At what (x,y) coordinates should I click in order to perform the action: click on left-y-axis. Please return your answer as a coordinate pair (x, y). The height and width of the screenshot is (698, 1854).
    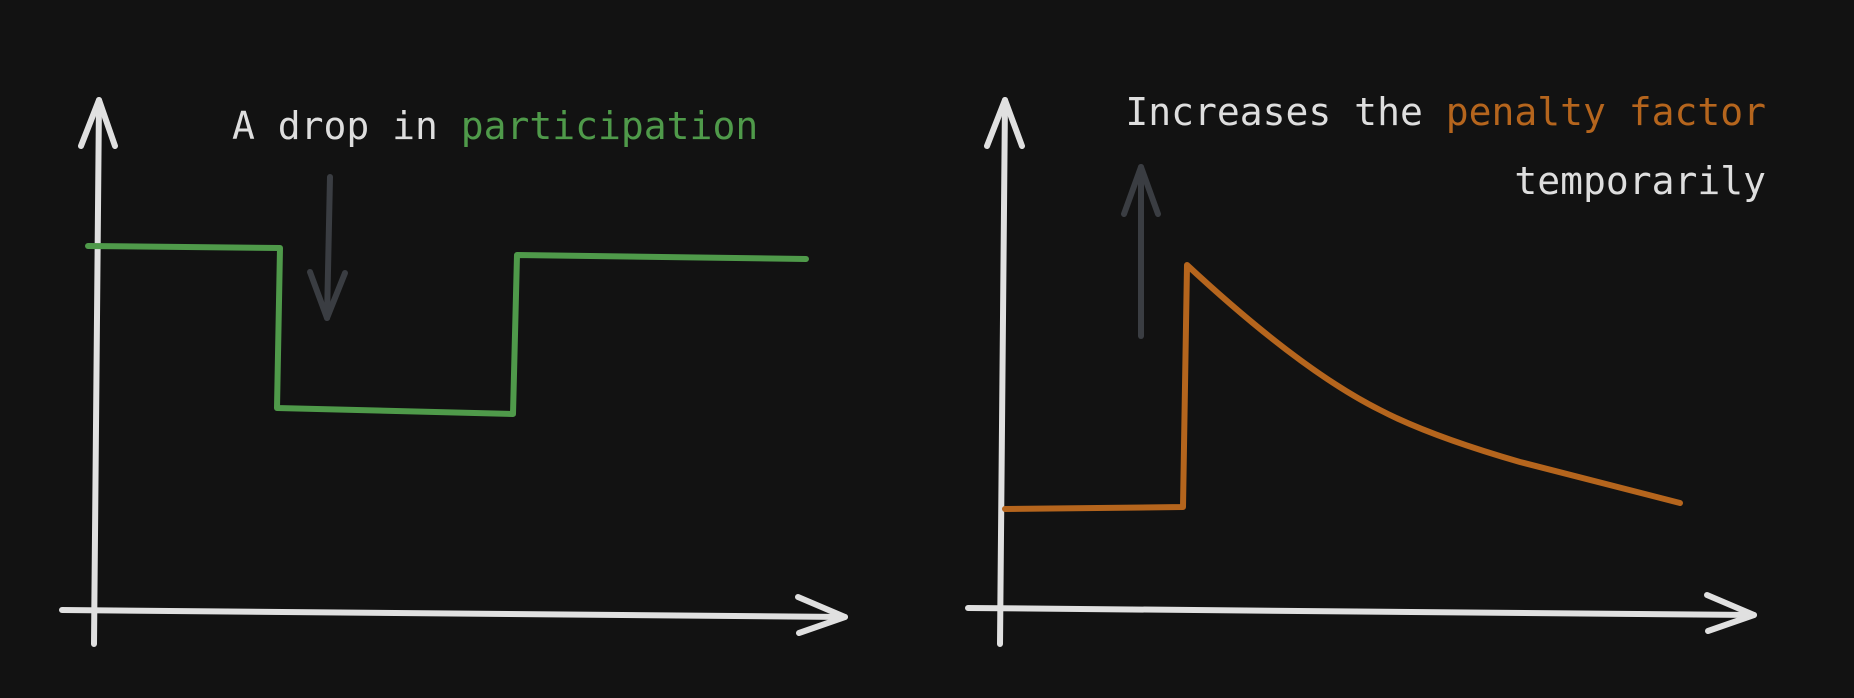
    Looking at the image, I should click on (98, 372).